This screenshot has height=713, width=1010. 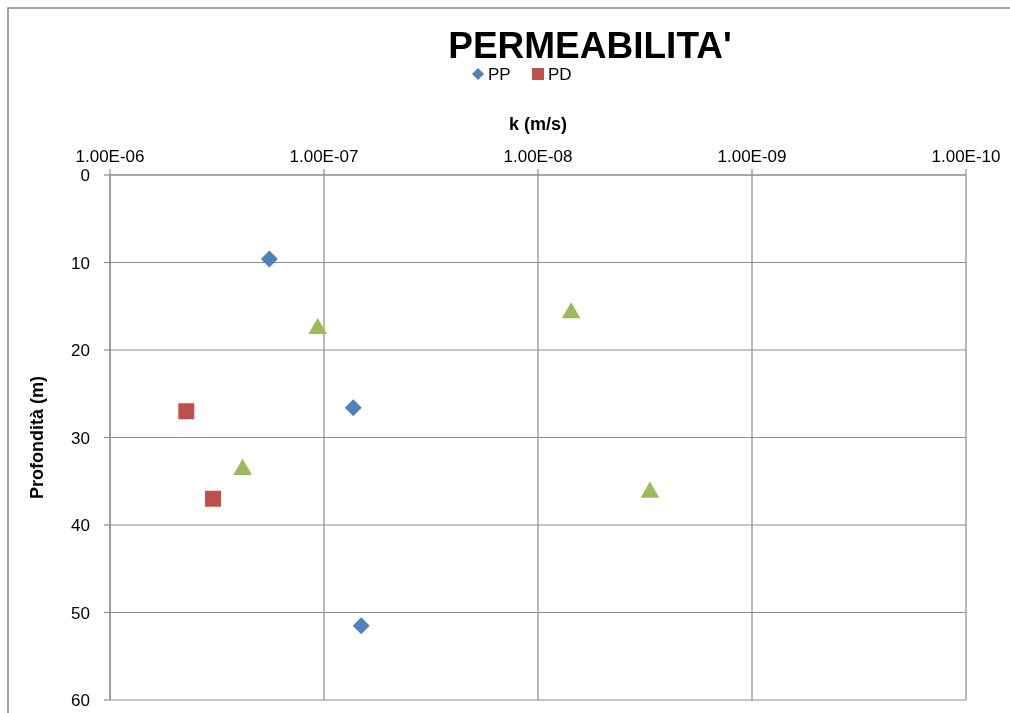 What do you see at coordinates (752, 156) in the screenshot?
I see `x-tick-label: 1.00E-09` at bounding box center [752, 156].